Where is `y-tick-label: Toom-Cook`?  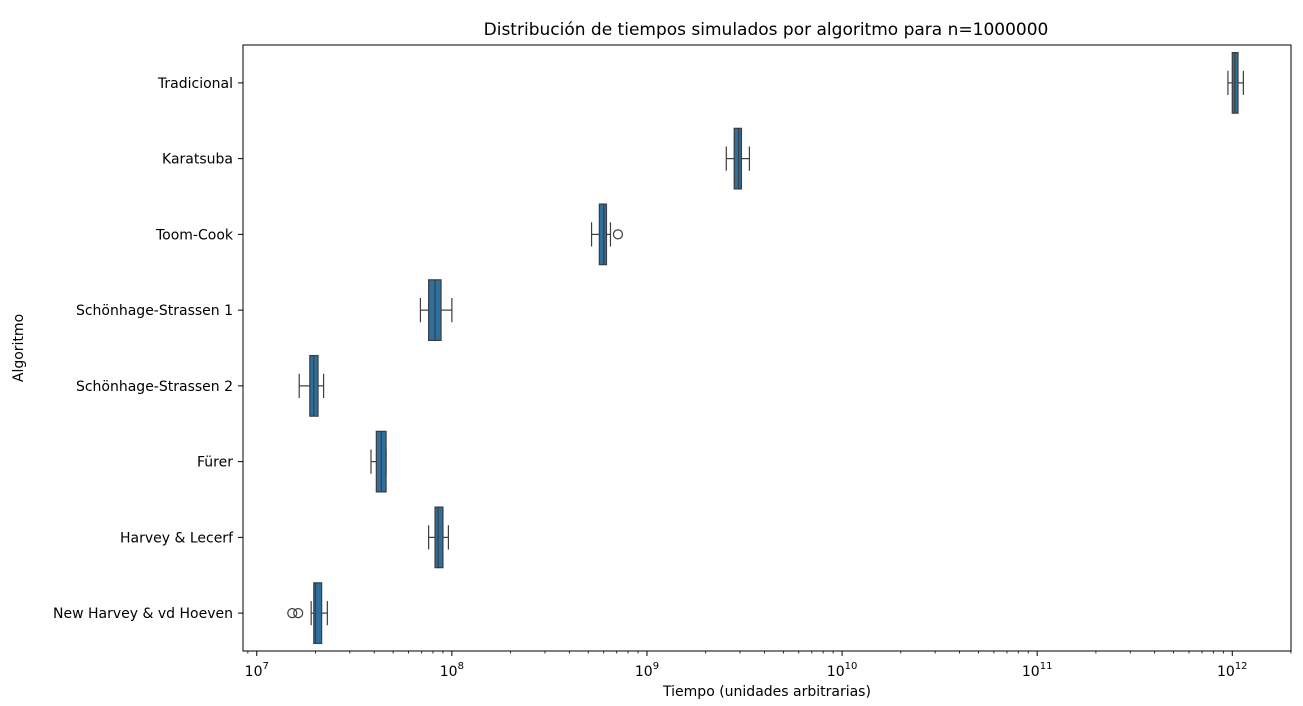
y-tick-label: Toom-Cook is located at coordinates (194, 235).